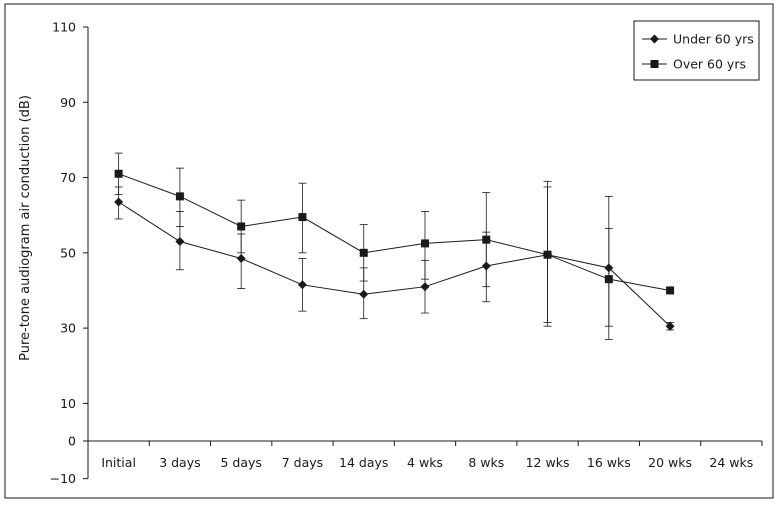 This screenshot has height=510, width=779. I want to click on legend-square-icon, so click(654, 64).